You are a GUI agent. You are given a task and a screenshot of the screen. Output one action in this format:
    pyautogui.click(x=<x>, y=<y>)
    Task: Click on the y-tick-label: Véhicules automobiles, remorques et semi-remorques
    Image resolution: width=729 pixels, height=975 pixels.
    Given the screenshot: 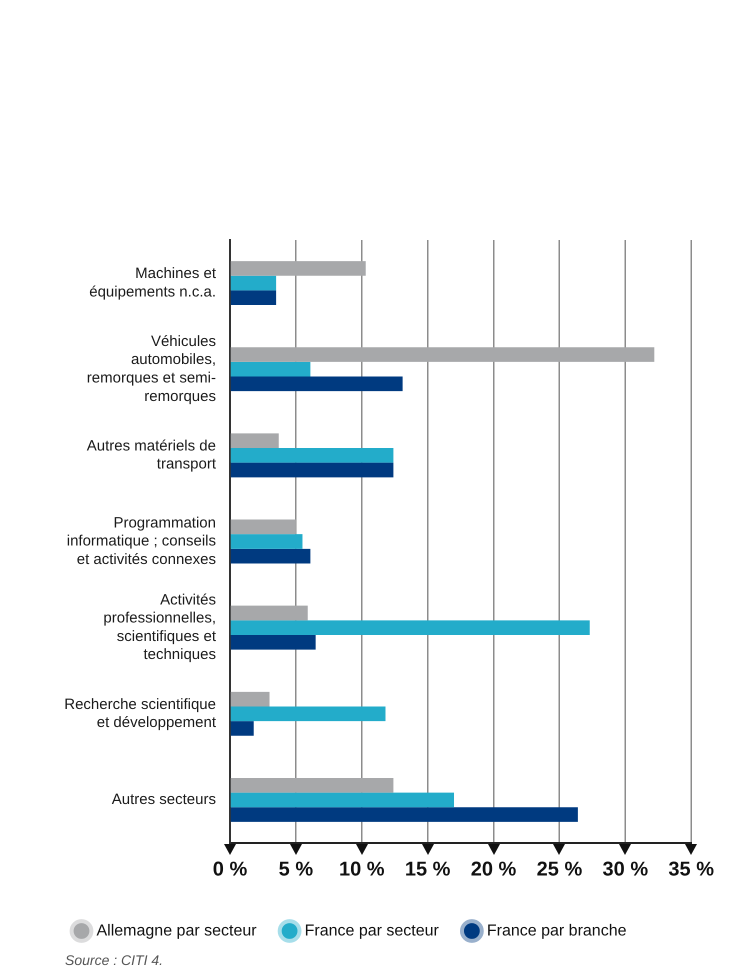 What is the action you would take?
    pyautogui.click(x=151, y=368)
    